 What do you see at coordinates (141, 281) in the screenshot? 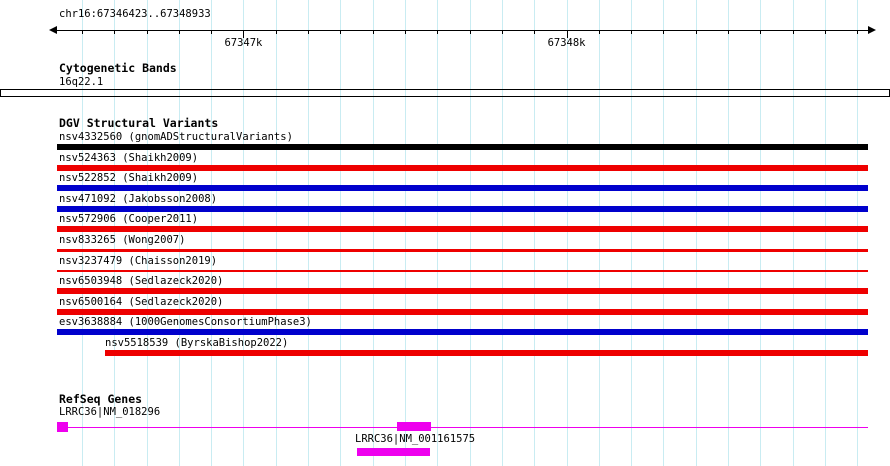
I see `variant-label: nsv6503948 (Sedlazeck2020)` at bounding box center [141, 281].